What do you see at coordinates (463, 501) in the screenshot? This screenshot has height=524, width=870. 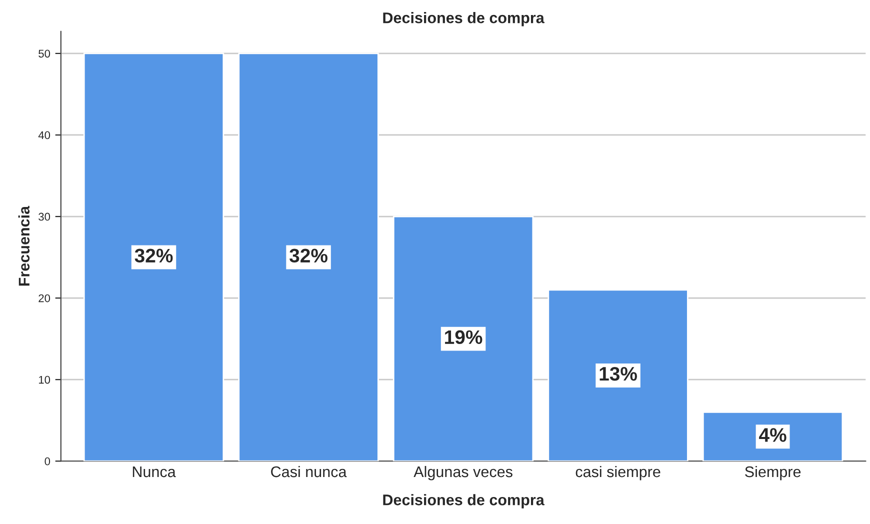 I see `x-axis-title: Decisiones de compra` at bounding box center [463, 501].